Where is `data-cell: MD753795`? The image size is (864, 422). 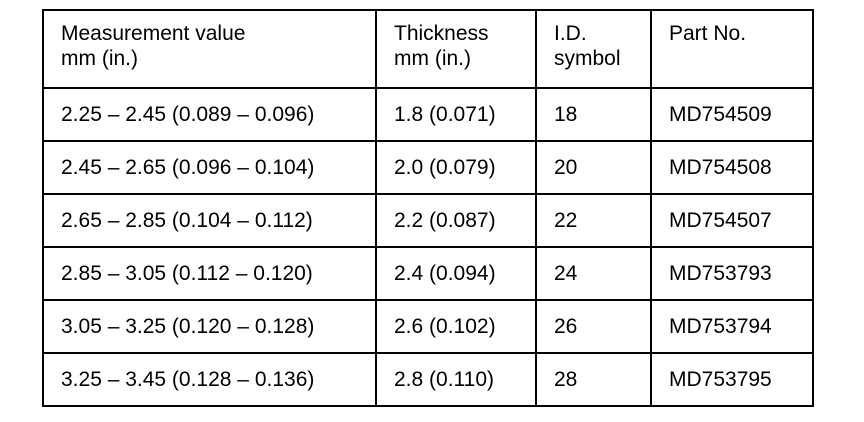 data-cell: MD753795 is located at coordinates (732, 379).